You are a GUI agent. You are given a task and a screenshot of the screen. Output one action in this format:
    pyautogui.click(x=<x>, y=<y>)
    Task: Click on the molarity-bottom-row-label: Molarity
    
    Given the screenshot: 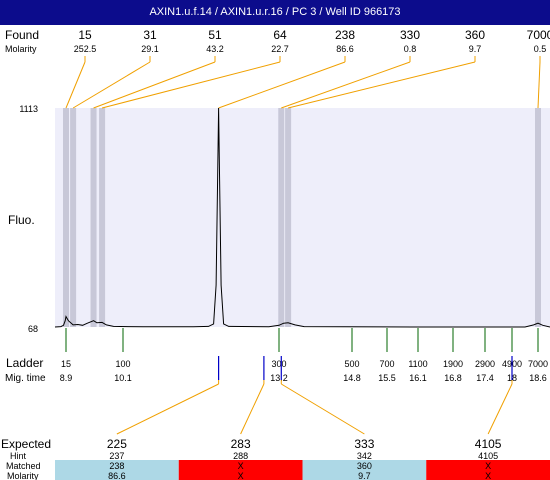 What is the action you would take?
    pyautogui.click(x=23, y=475)
    